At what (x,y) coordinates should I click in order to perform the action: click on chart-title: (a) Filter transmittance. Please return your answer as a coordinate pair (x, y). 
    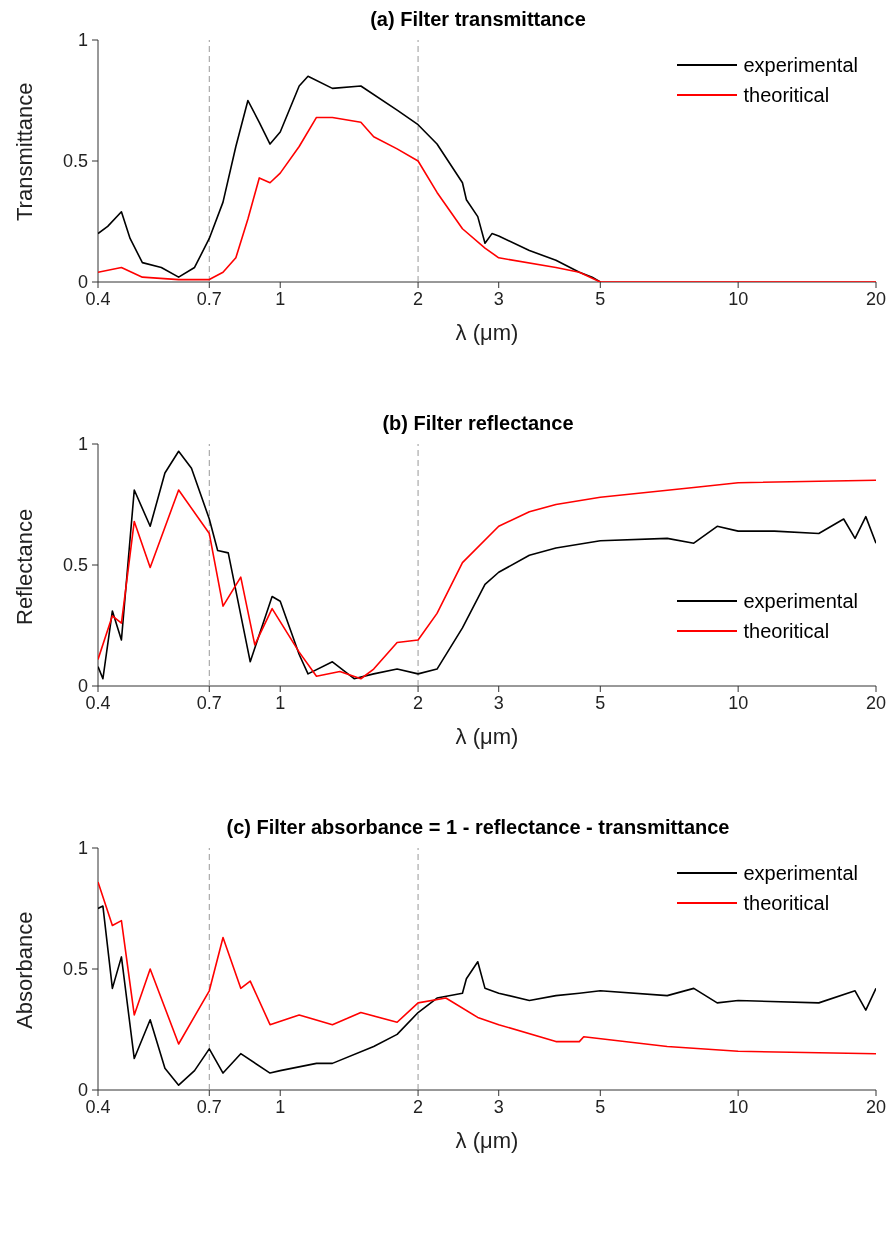
    Looking at the image, I should click on (478, 20).